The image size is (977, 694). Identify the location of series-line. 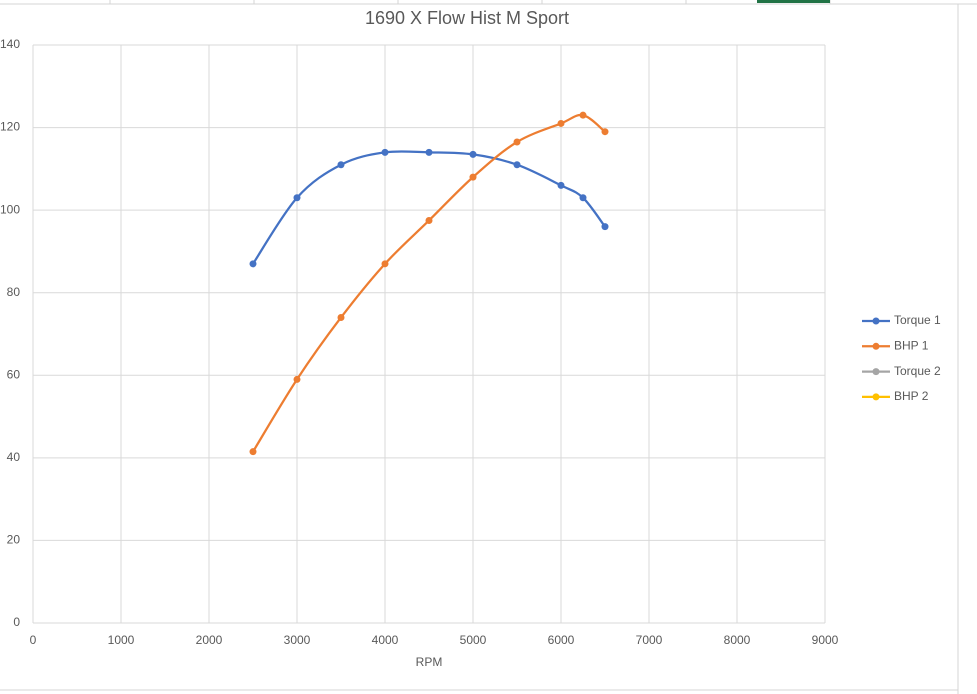
(429, 207).